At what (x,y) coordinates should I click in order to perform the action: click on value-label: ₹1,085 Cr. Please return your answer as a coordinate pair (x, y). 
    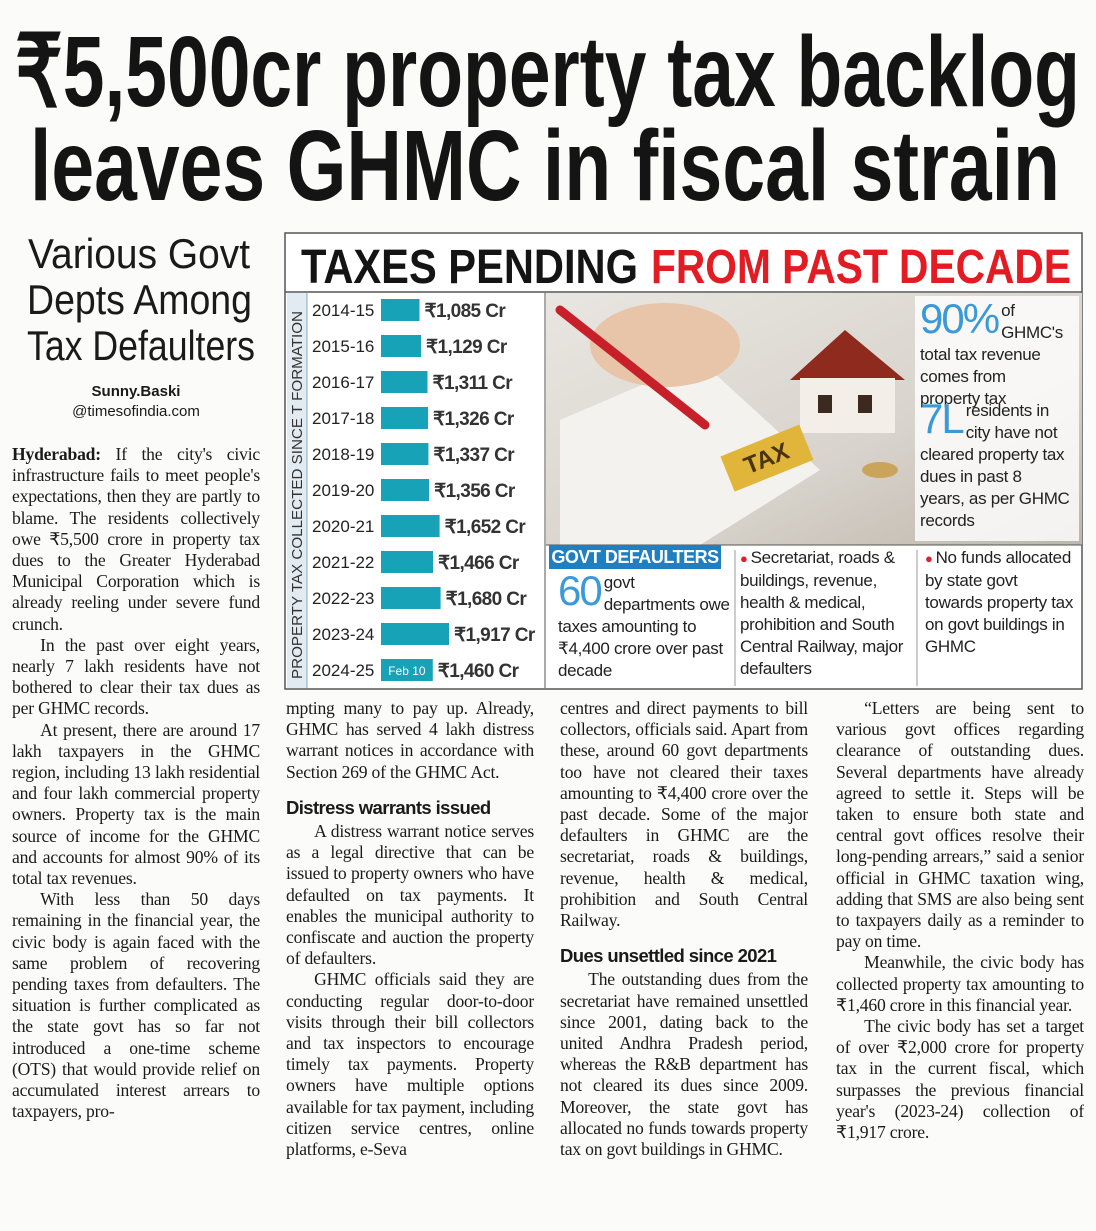
    Looking at the image, I should click on (465, 311).